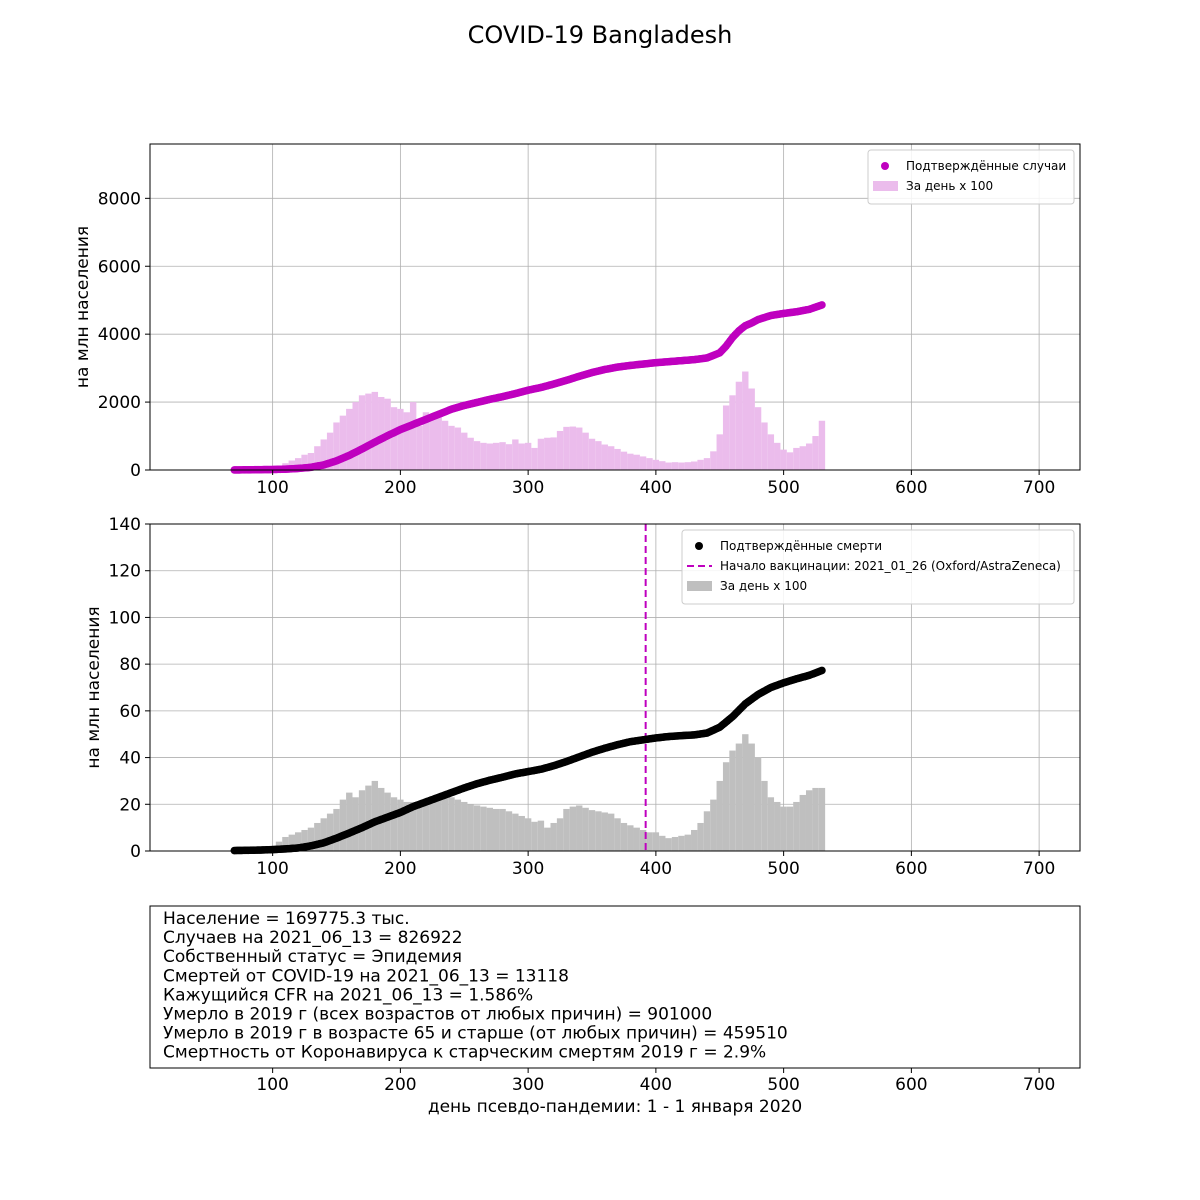  I want to click on info-line: Собственный статус = Эпидемия, so click(312, 957).